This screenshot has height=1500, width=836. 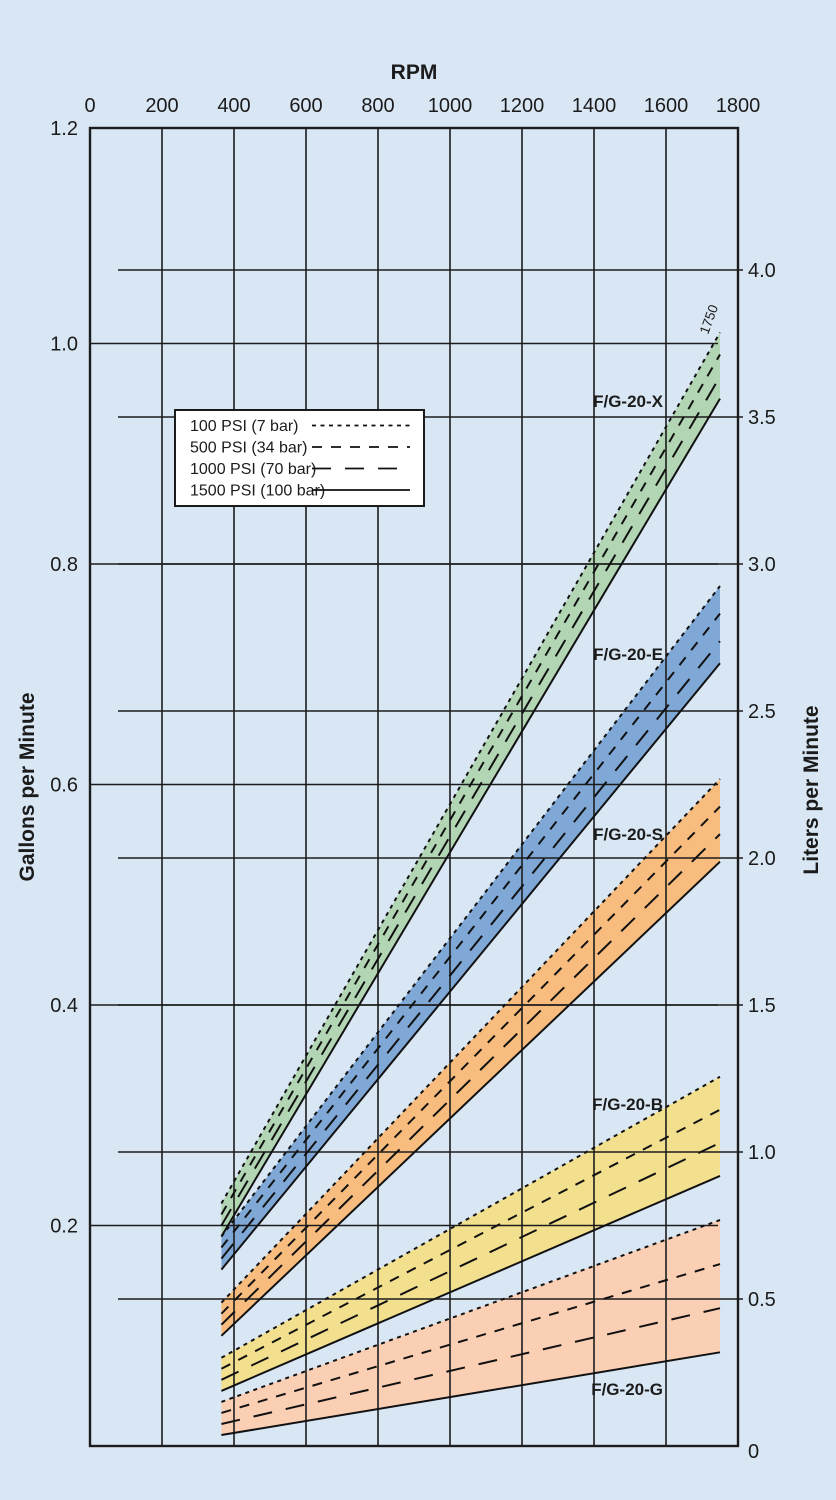 I want to click on gpm-tick-0.4: 0.4, so click(x=64, y=1006).